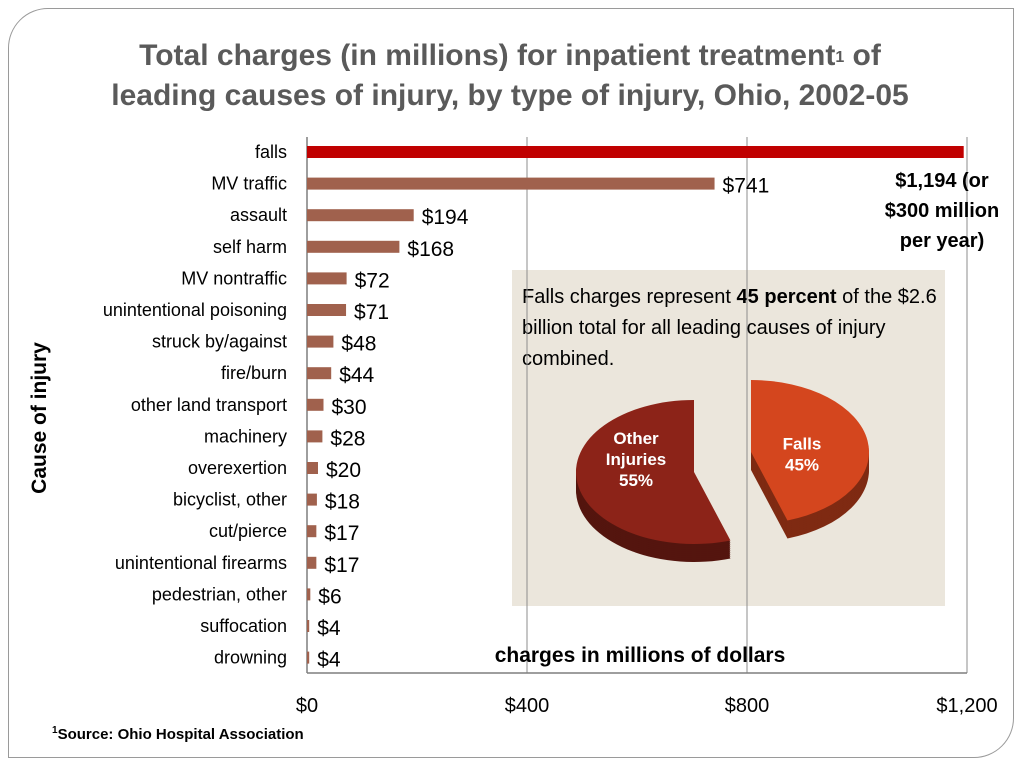 The image size is (1024, 768). I want to click on pie-slice-label: Other, so click(636, 438).